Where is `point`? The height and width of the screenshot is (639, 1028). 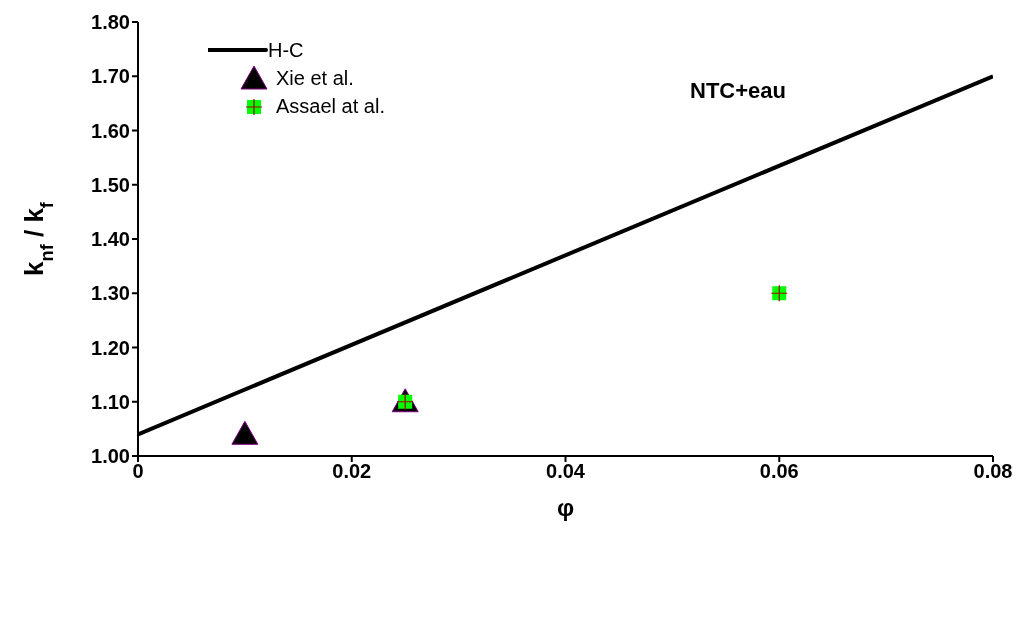
point is located at coordinates (245, 432).